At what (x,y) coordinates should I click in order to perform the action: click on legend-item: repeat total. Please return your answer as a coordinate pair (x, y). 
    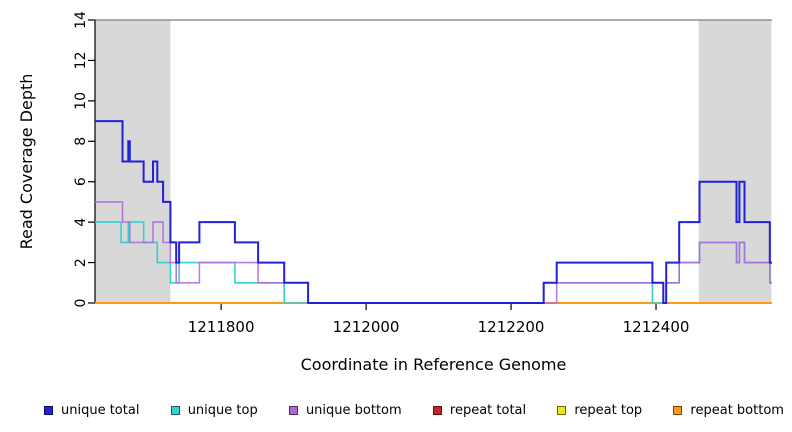
    Looking at the image, I should click on (479, 410).